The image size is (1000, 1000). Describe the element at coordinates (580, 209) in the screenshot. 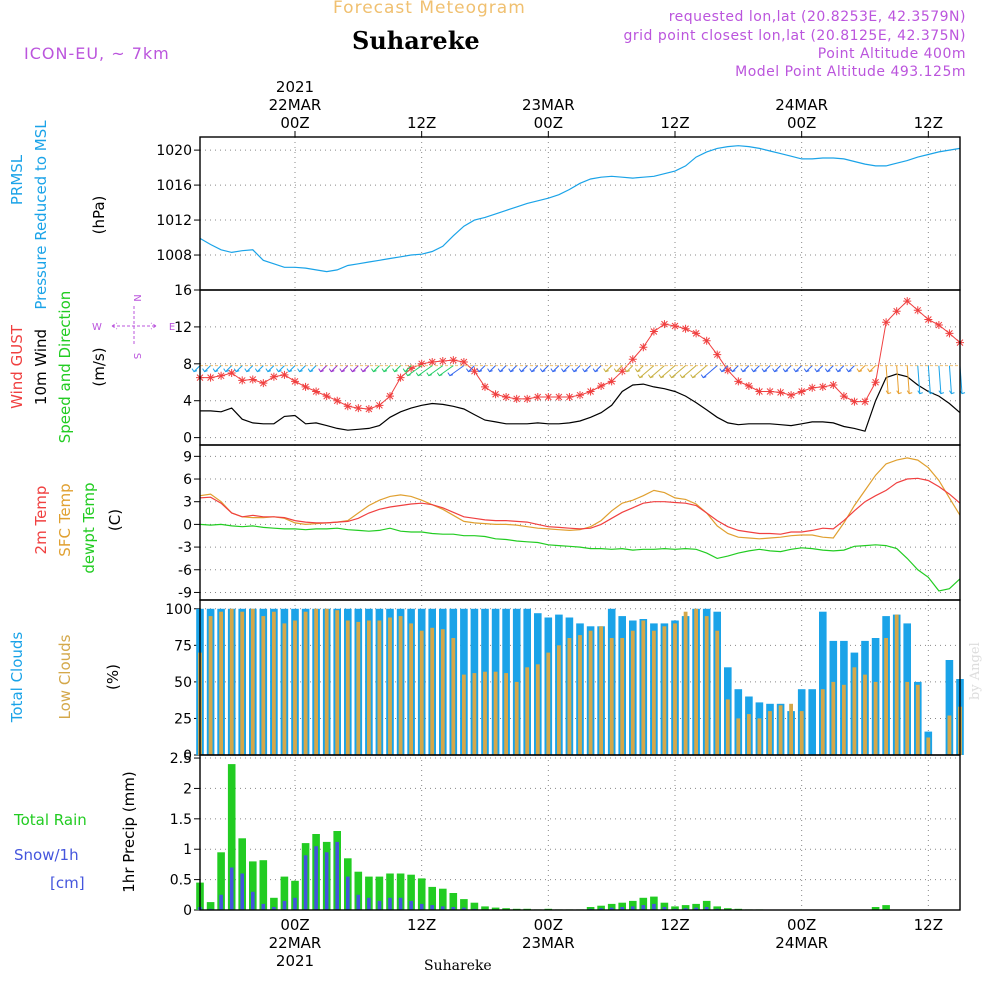

I see `pressure-line` at that location.